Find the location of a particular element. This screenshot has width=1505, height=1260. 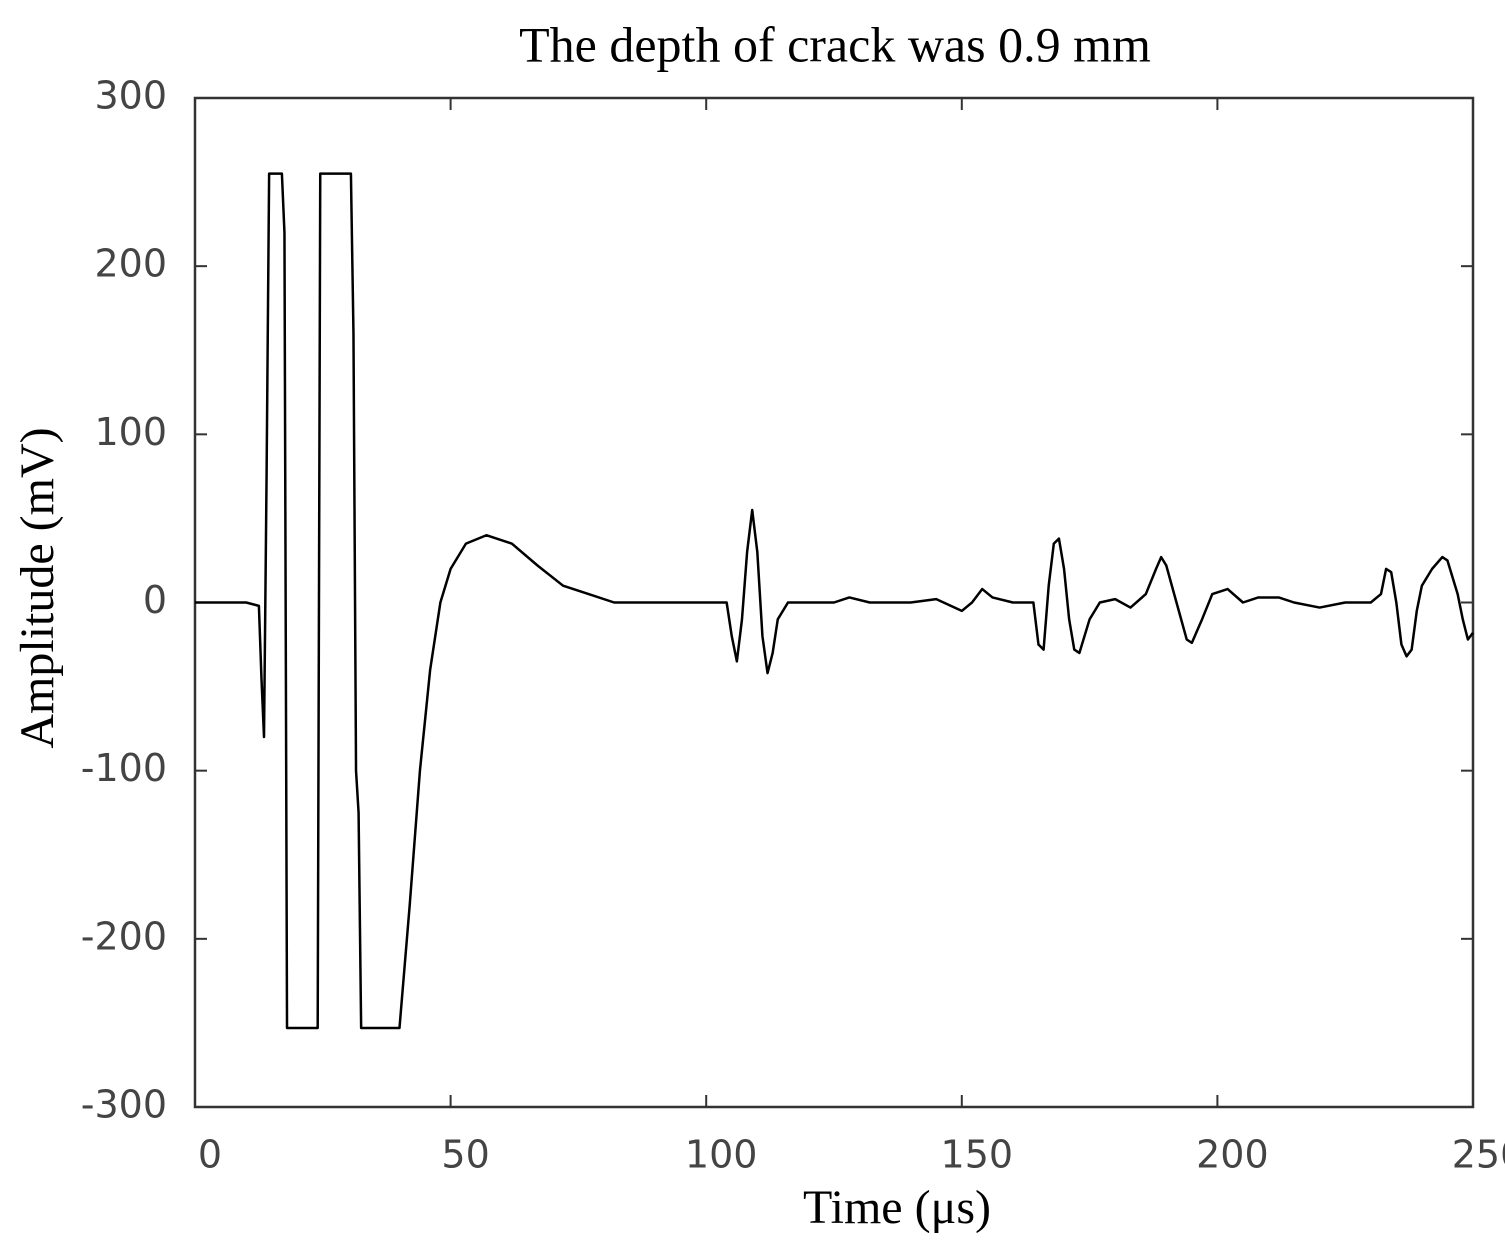

x-tick-label: 0 is located at coordinates (210, 1155).